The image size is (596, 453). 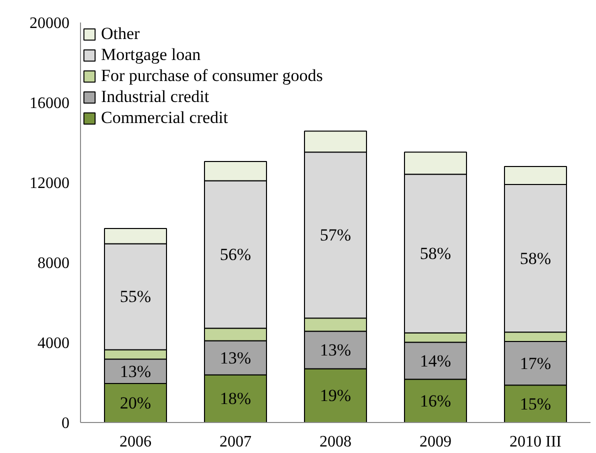 I want to click on annotation: 15%, so click(x=536, y=404).